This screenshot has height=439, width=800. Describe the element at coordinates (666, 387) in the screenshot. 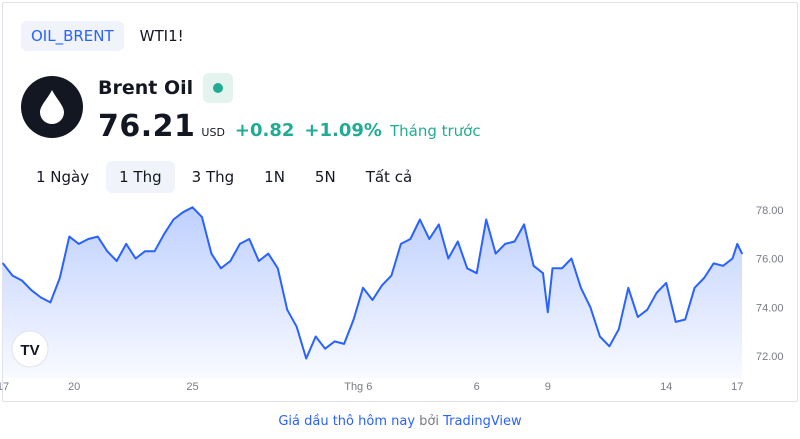

I see `x-axis-tick-label: 14` at that location.